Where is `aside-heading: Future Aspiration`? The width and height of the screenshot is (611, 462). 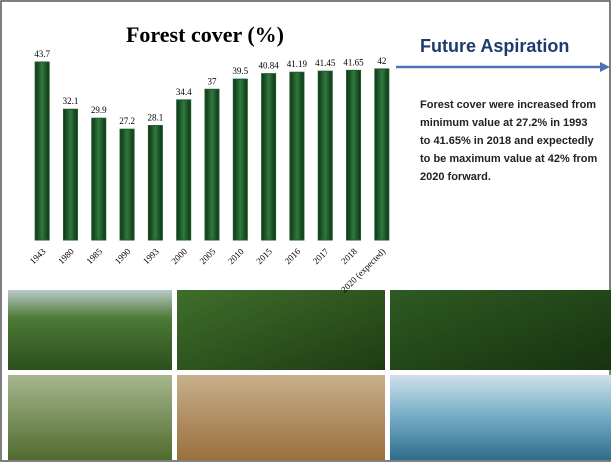
aside-heading: Future Aspiration is located at coordinates (494, 46).